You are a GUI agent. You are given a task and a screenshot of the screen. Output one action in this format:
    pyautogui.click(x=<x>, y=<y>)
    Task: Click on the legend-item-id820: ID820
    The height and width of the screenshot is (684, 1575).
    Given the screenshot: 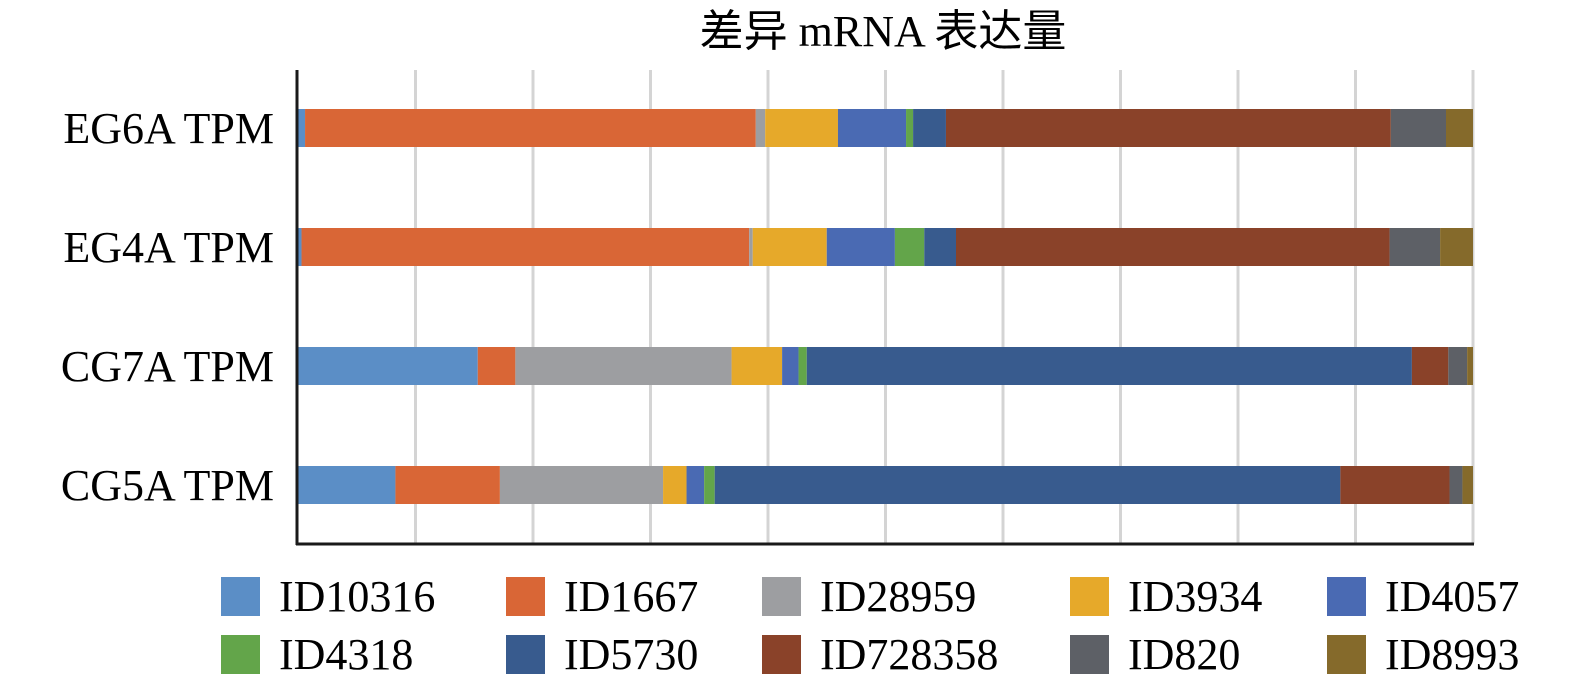 What is the action you would take?
    pyautogui.click(x=1155, y=654)
    